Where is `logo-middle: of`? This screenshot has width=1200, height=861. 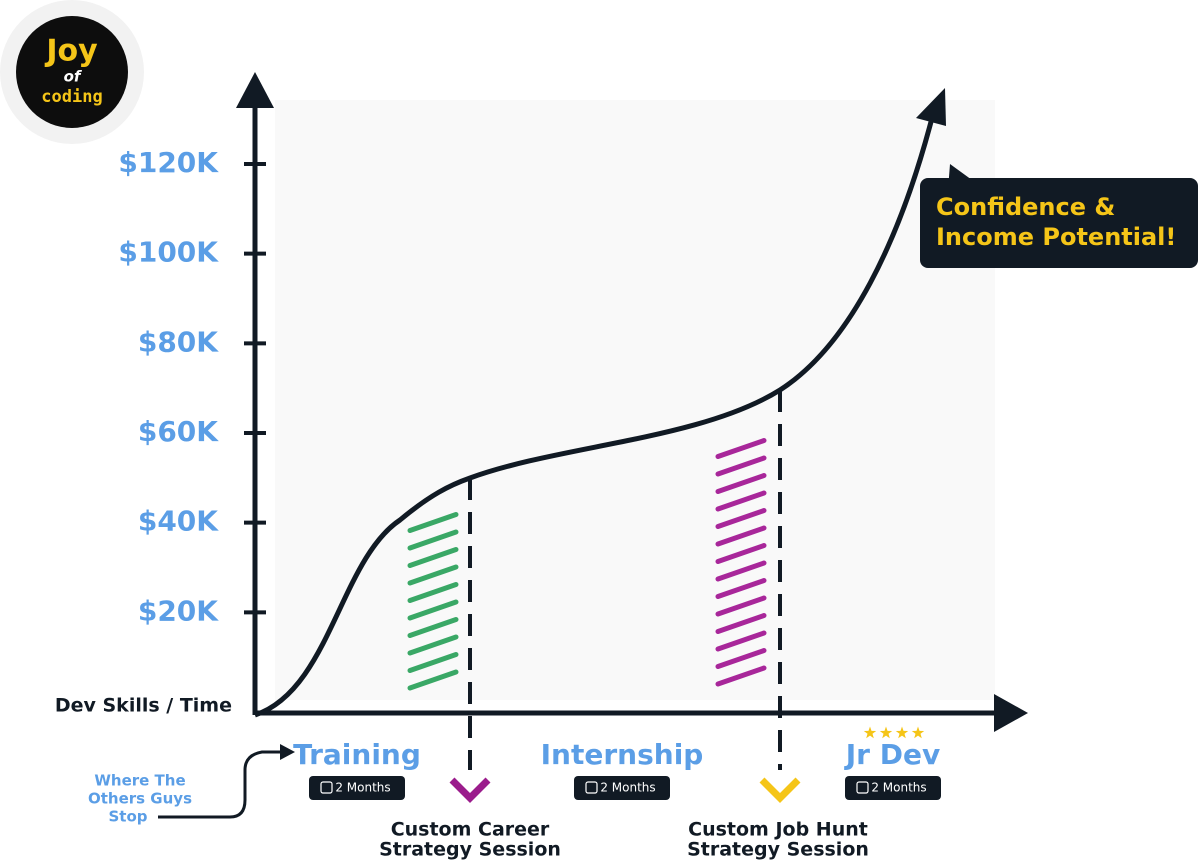 logo-middle: of is located at coordinates (73, 77).